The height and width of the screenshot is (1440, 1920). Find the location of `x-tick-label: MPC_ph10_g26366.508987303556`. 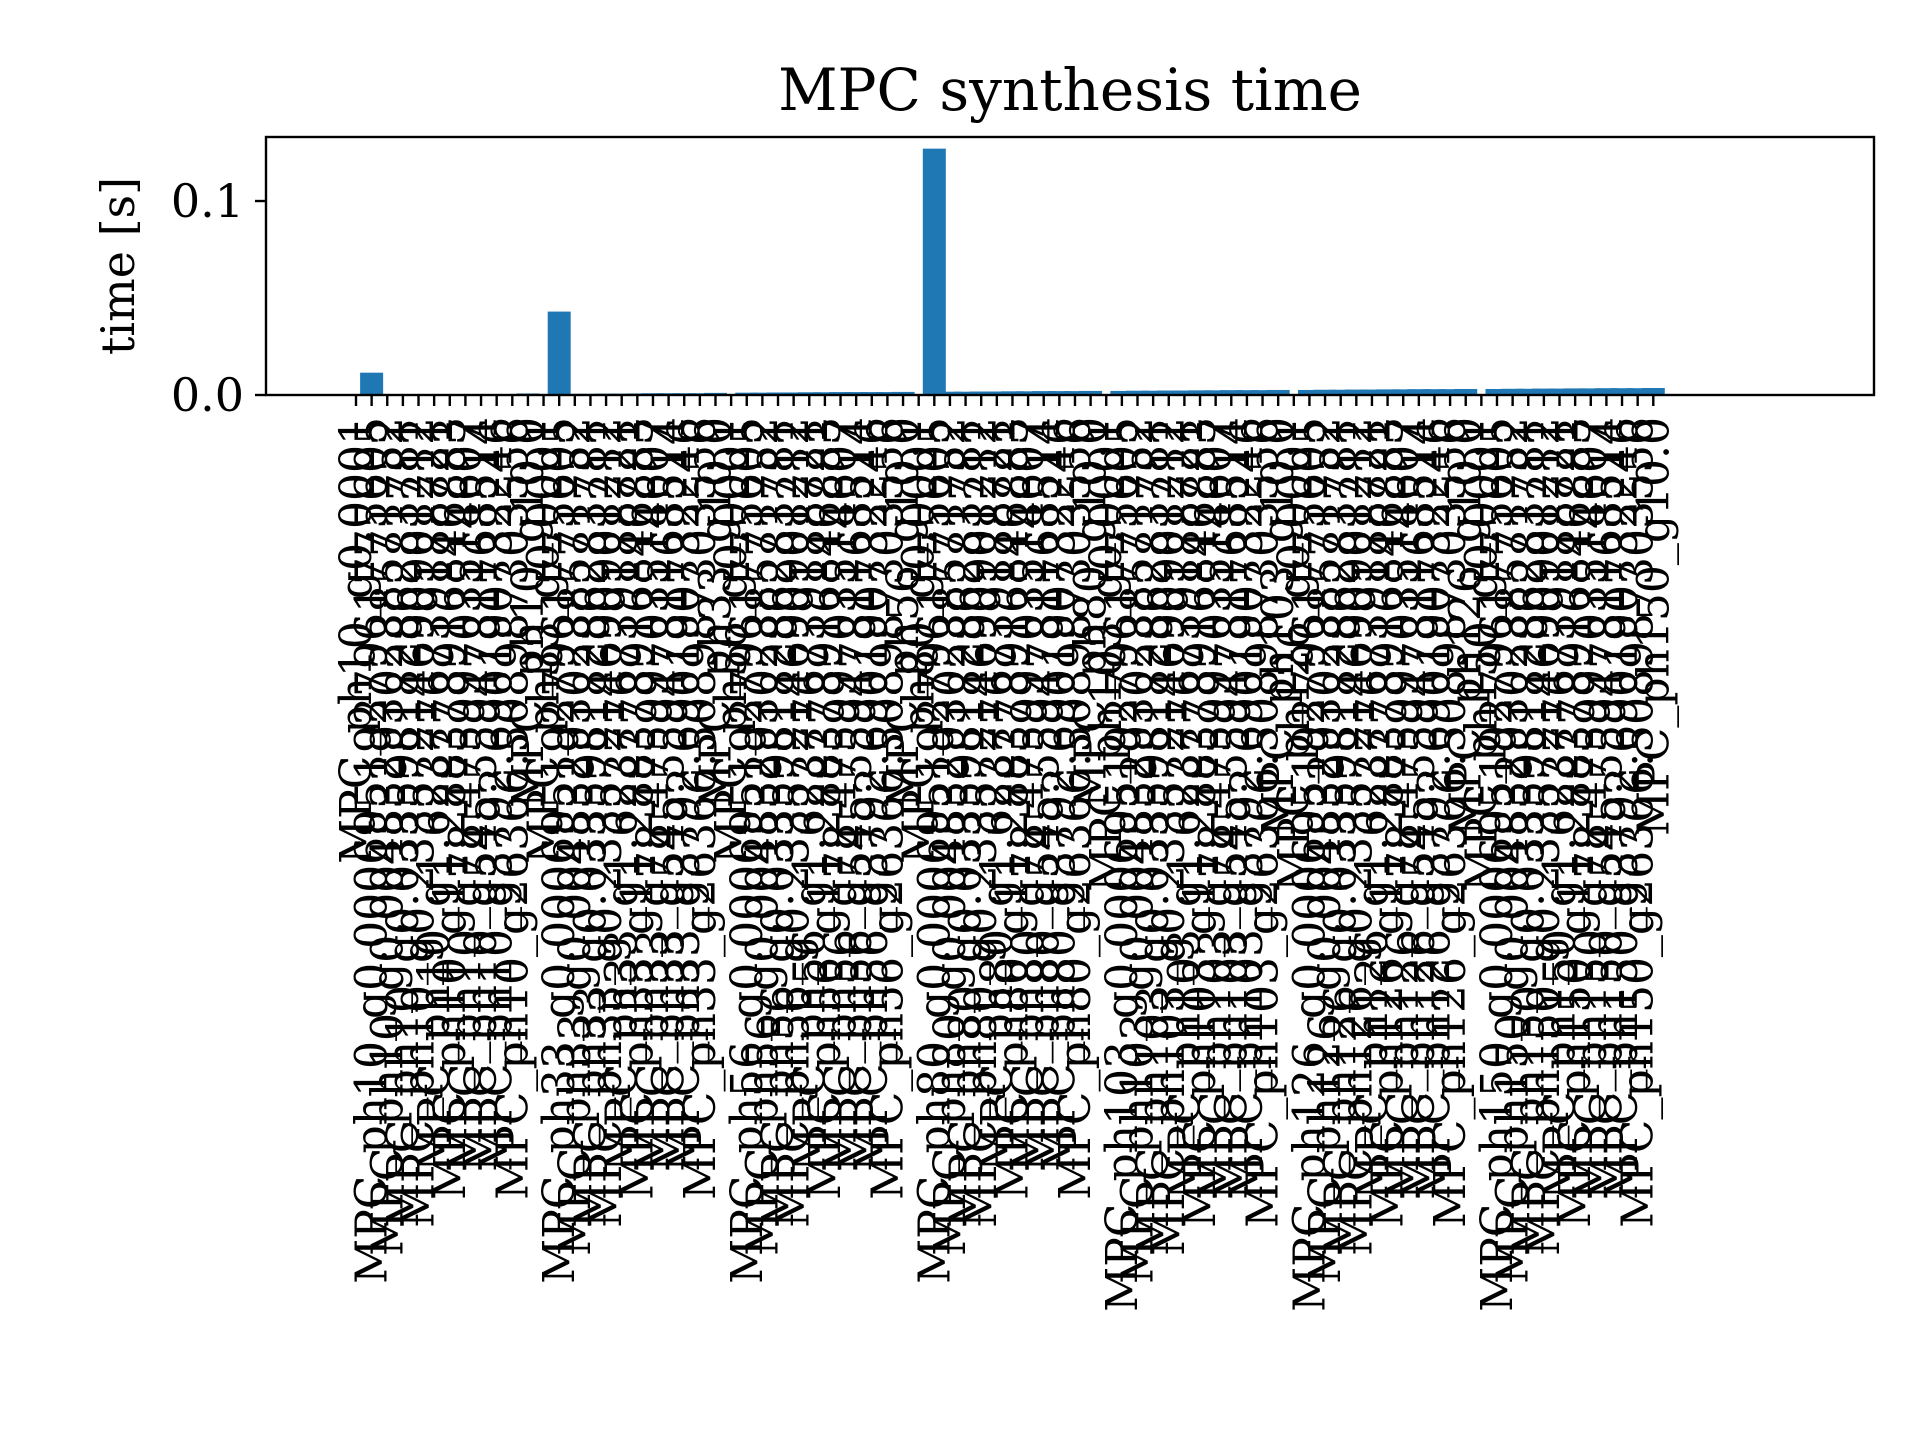

x-tick-label: MPC_ph10_g26366.508987303556 is located at coordinates (512, 808).